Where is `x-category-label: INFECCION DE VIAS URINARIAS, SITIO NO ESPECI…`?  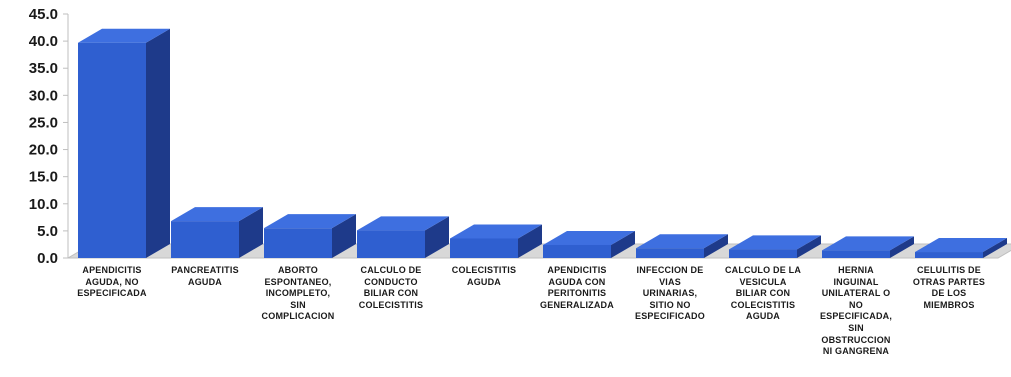
x-category-label: INFECCION DE VIAS URINARIAS, SITIO NO ESPECI… is located at coordinates (670, 294).